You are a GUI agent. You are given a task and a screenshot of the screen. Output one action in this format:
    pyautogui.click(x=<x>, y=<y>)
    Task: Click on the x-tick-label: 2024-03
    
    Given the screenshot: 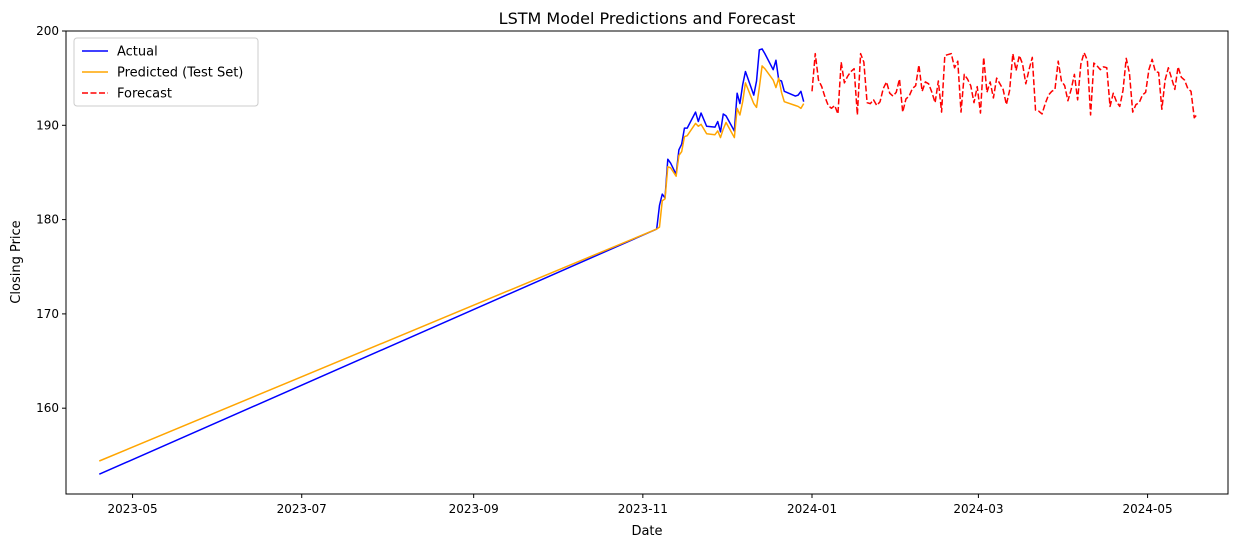 What is the action you would take?
    pyautogui.click(x=978, y=509)
    